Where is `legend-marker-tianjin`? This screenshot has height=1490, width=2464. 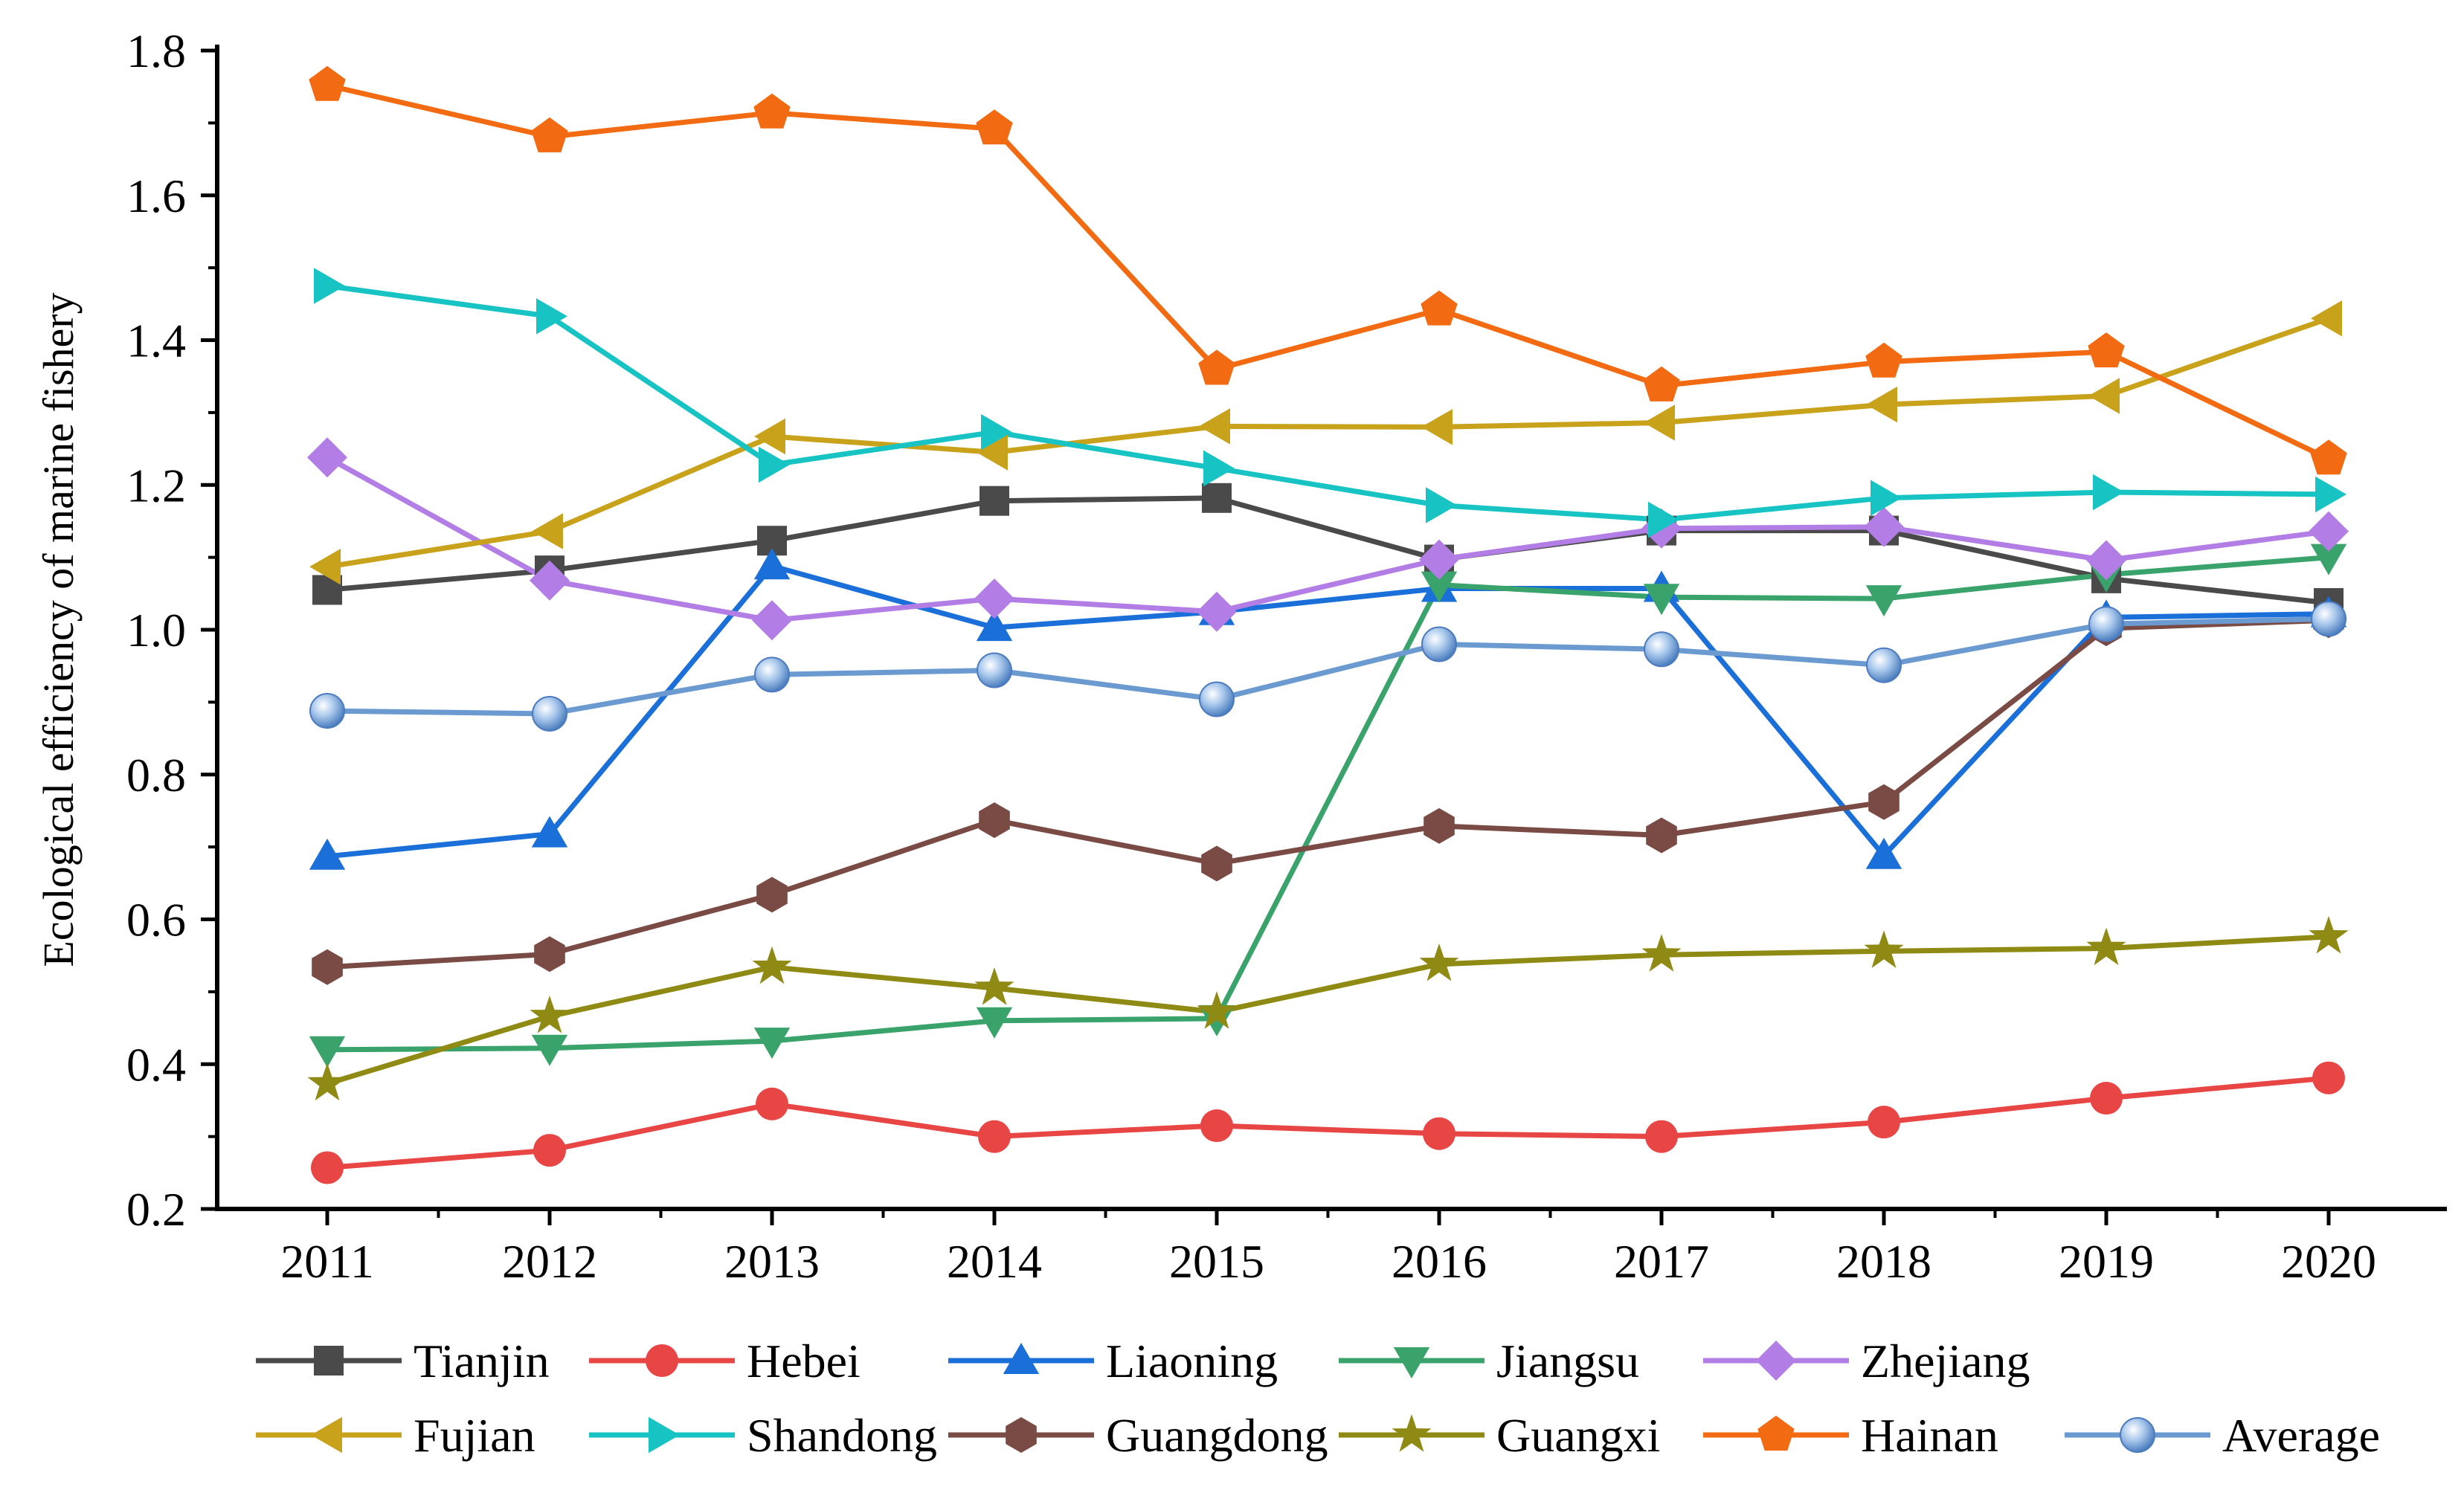 legend-marker-tianjin is located at coordinates (329, 1360).